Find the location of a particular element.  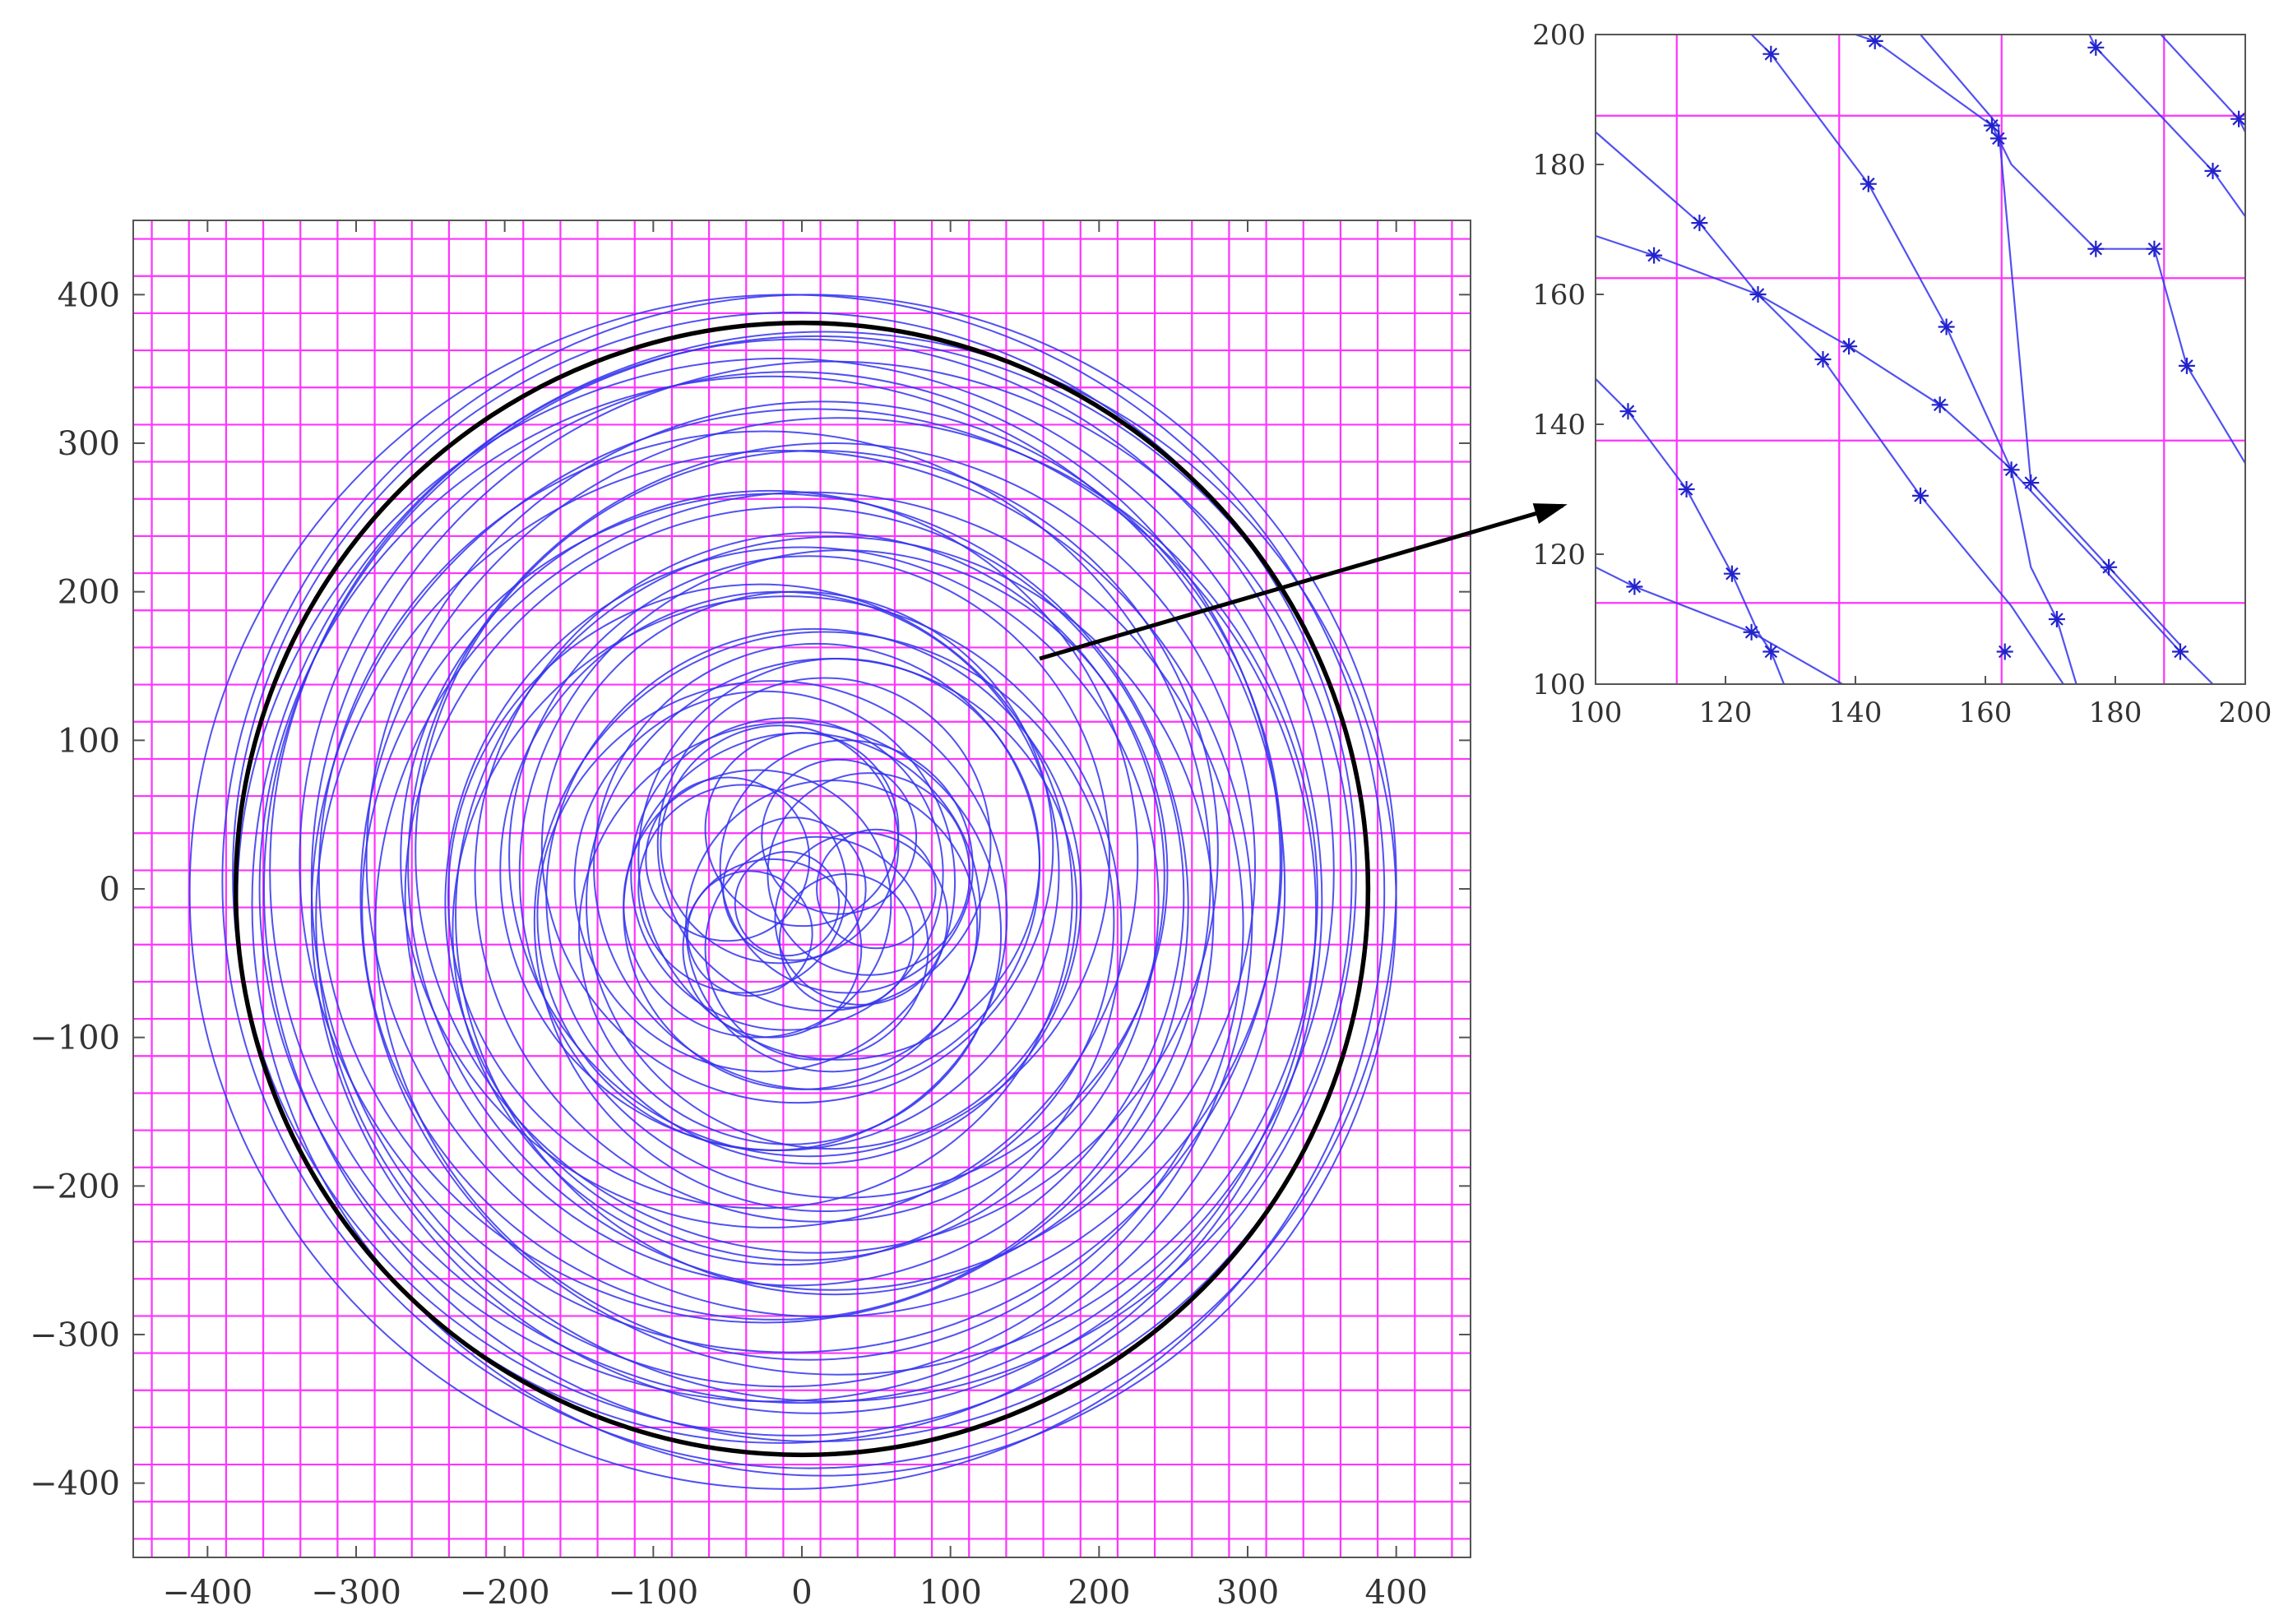

inset-x-tick-label: 100 is located at coordinates (1596, 712).